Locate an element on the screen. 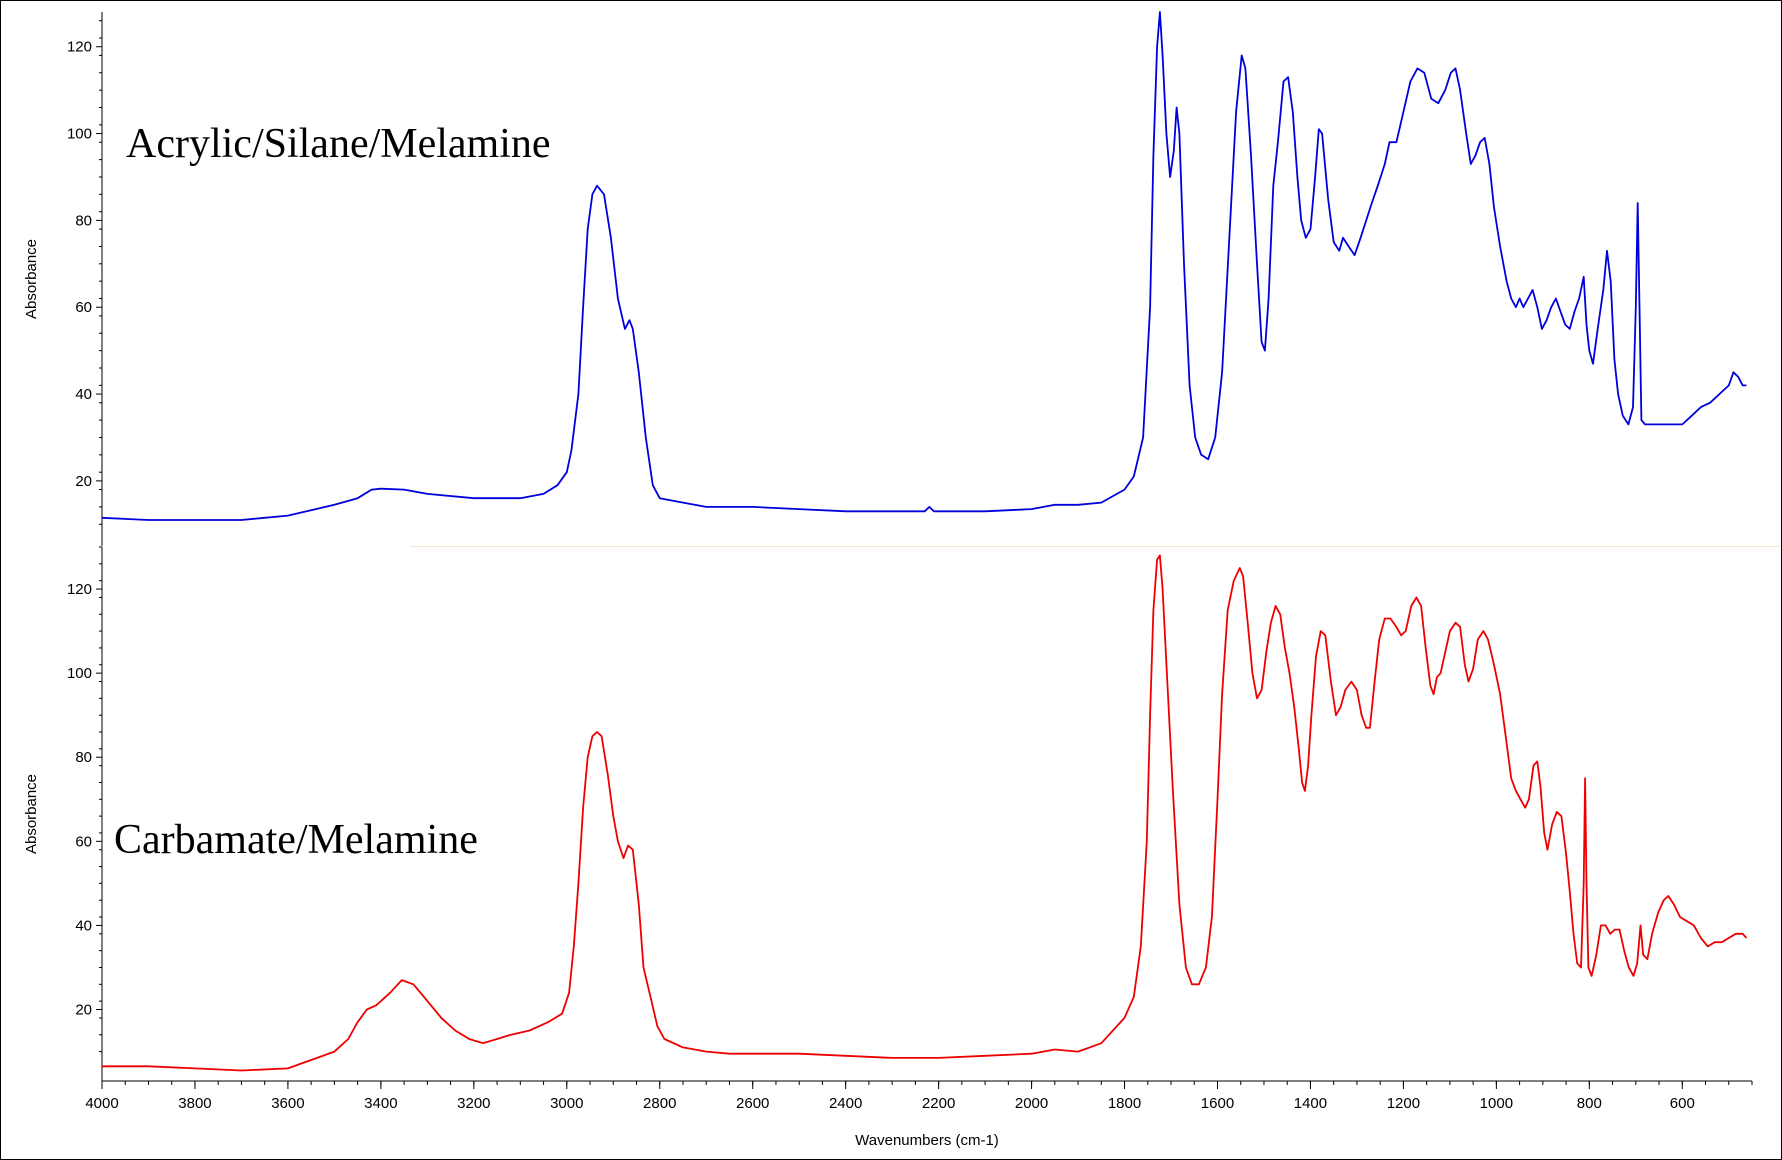 This screenshot has width=1782, height=1160. x-tick-label: 1800 is located at coordinates (1124, 1103).